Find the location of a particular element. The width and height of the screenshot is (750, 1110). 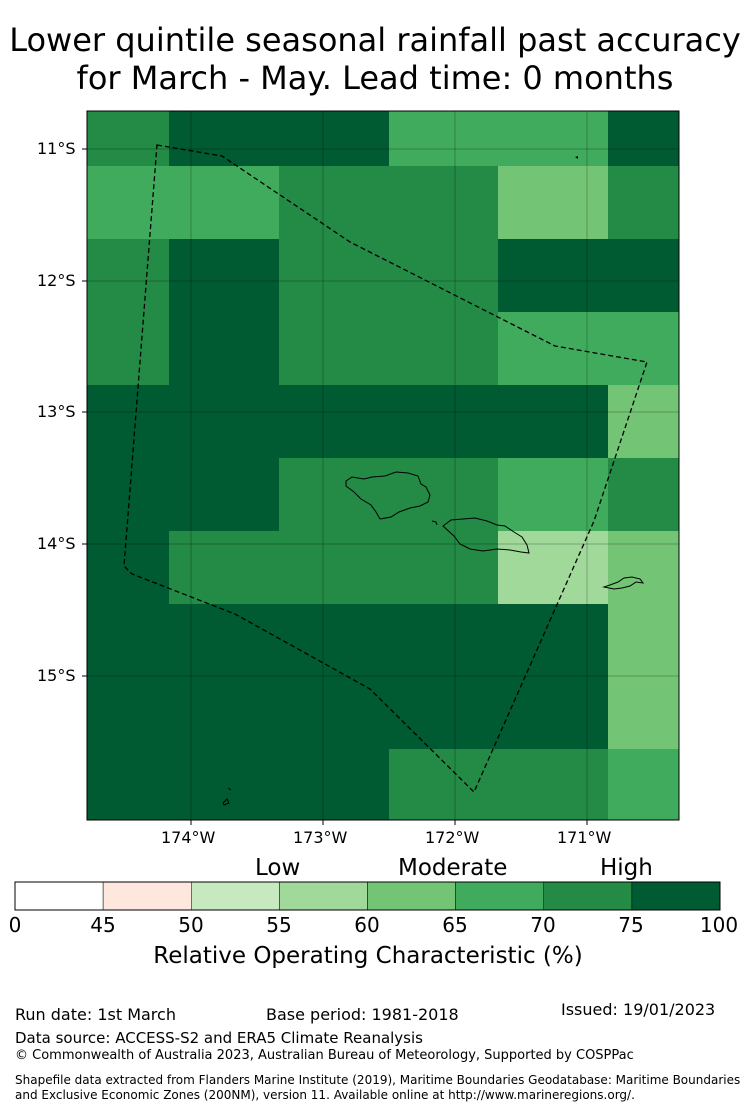

small-island is located at coordinates (227, 796).